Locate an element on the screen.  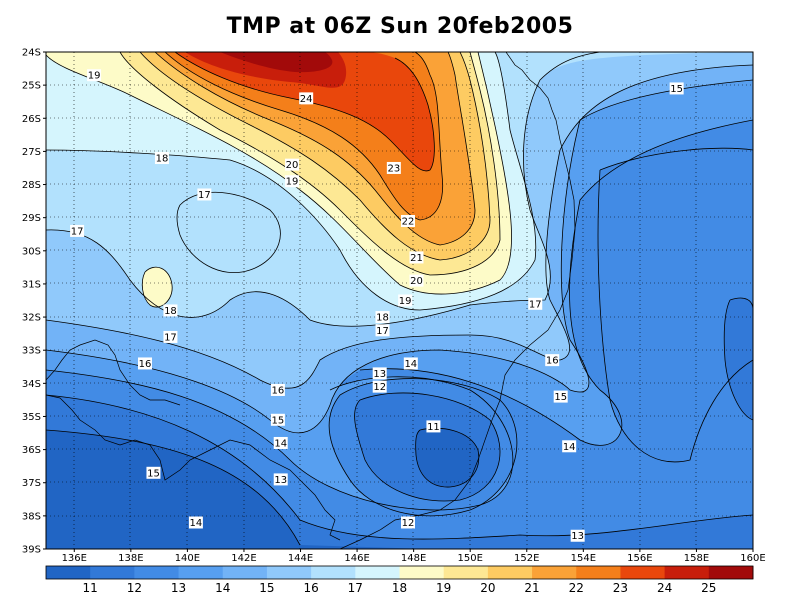
colorbar-label: 18 is located at coordinates (399, 588).